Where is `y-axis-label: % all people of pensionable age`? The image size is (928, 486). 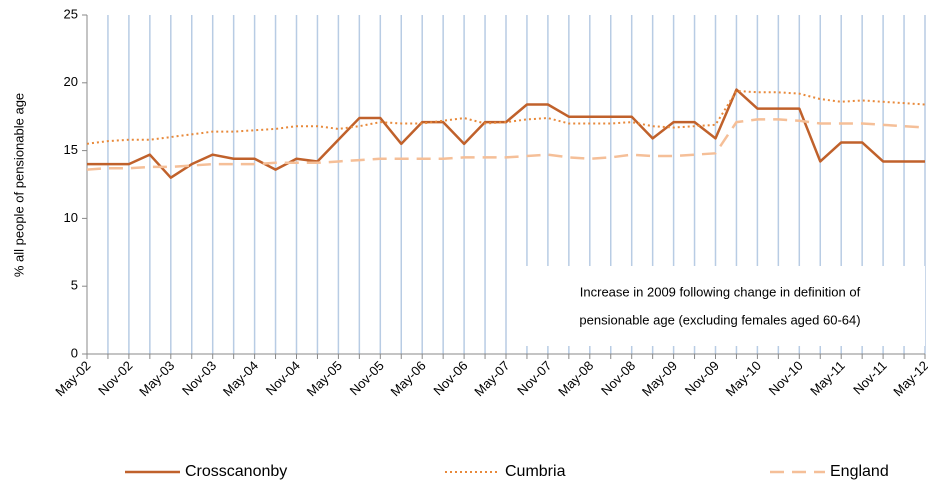
y-axis-label: % all people of pensionable age is located at coordinates (18, 185).